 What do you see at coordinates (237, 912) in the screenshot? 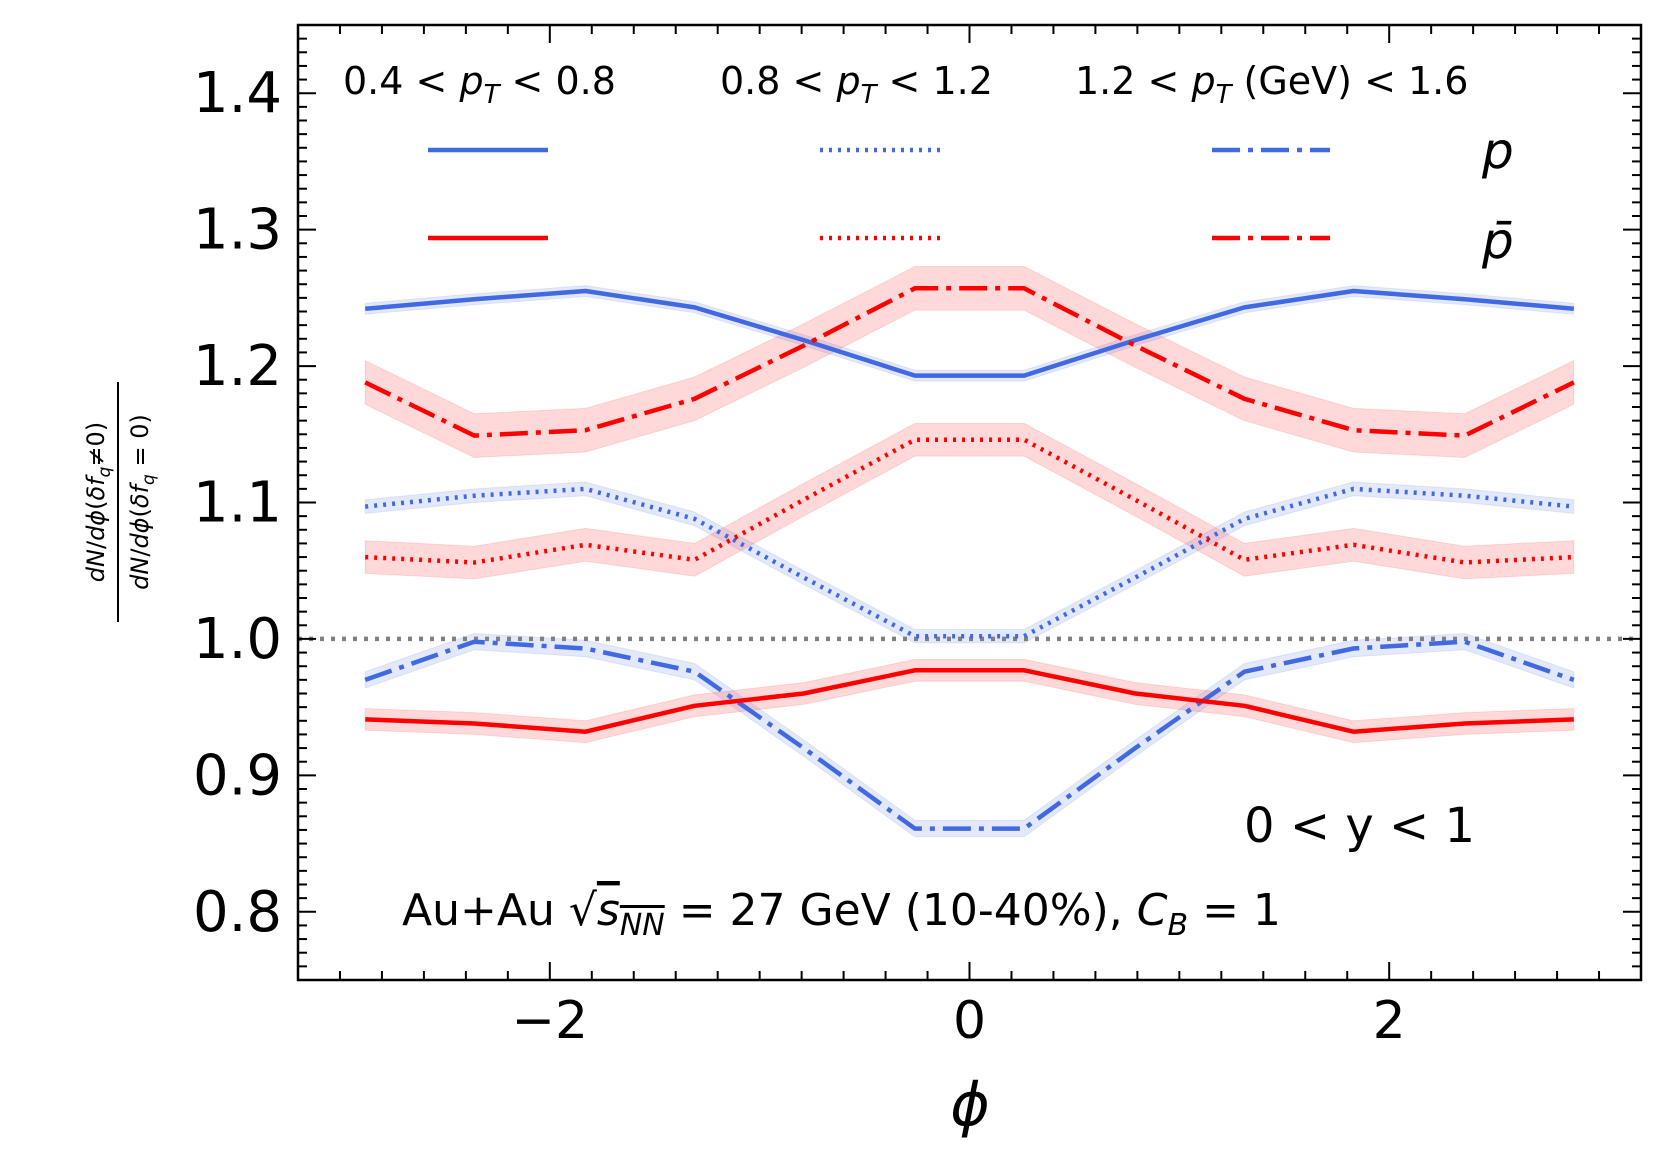
I see `y-tick-label: 0.8` at bounding box center [237, 912].